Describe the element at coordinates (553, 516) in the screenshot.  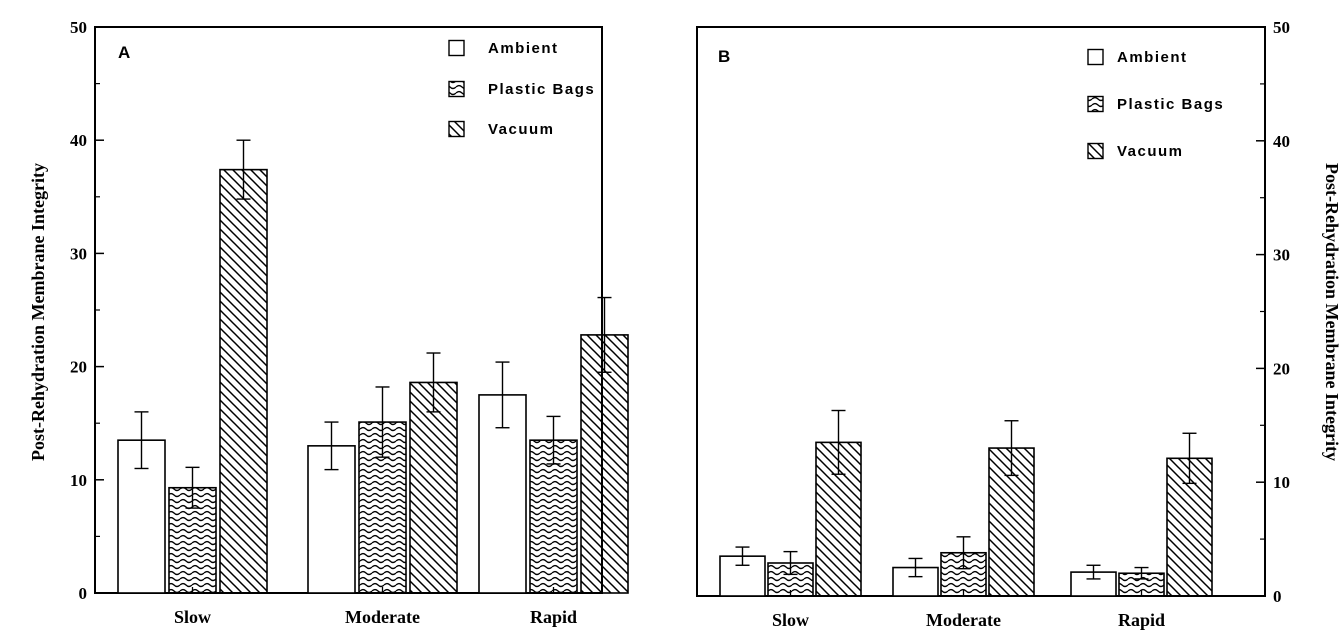
I see `bar-plastic-bags-rapid` at that location.